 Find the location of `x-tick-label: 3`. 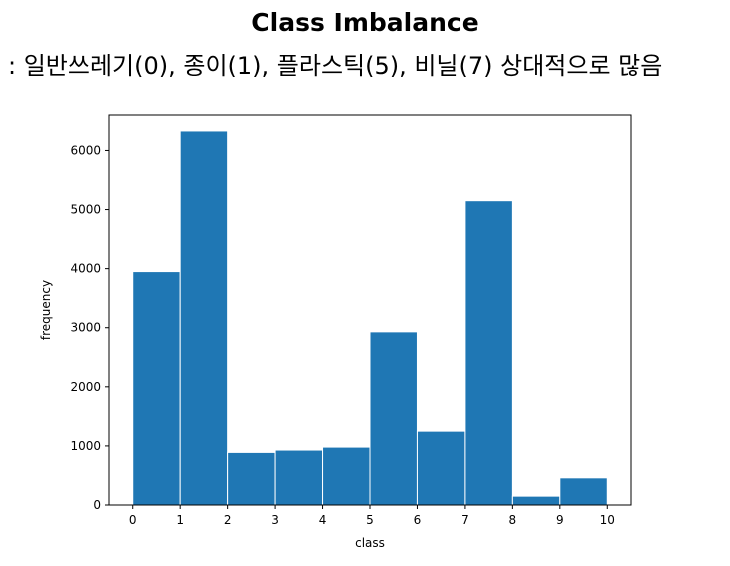

x-tick-label: 3 is located at coordinates (275, 520).